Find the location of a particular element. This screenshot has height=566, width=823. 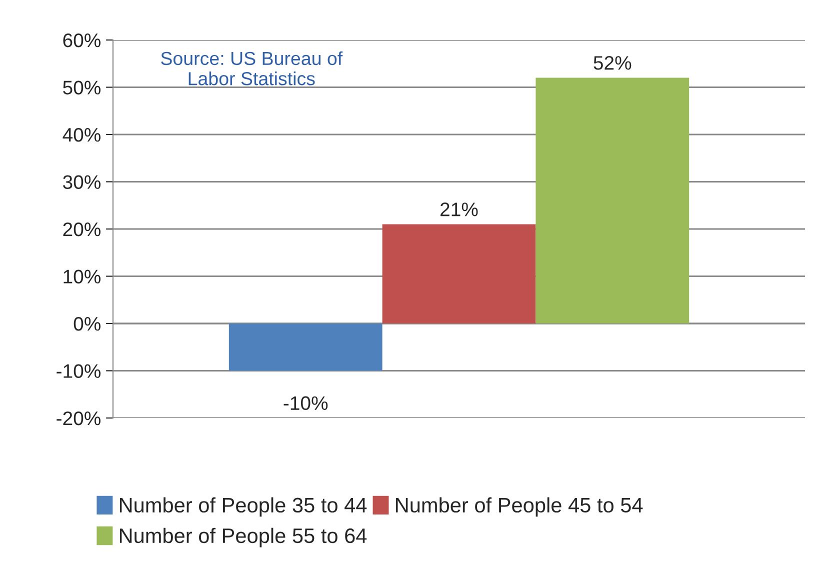

legend-label: Number of People 55 to 64 is located at coordinates (243, 538).